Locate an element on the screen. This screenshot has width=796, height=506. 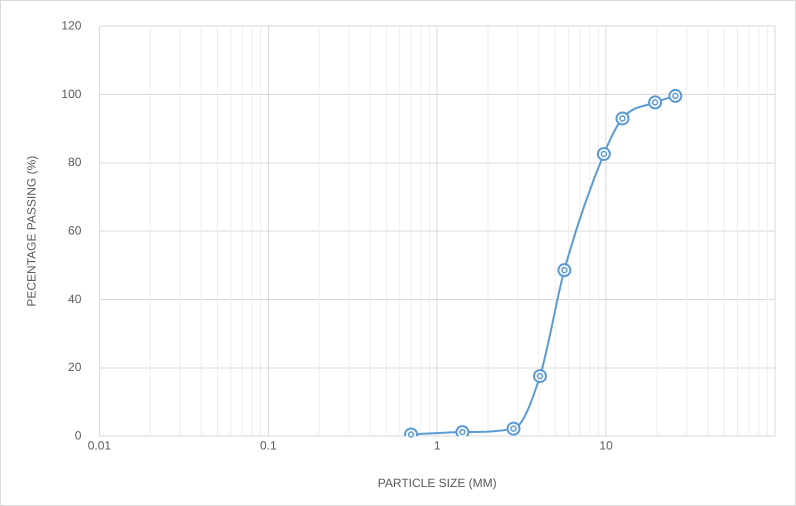
y-tick-label: 60 is located at coordinates (75, 231).